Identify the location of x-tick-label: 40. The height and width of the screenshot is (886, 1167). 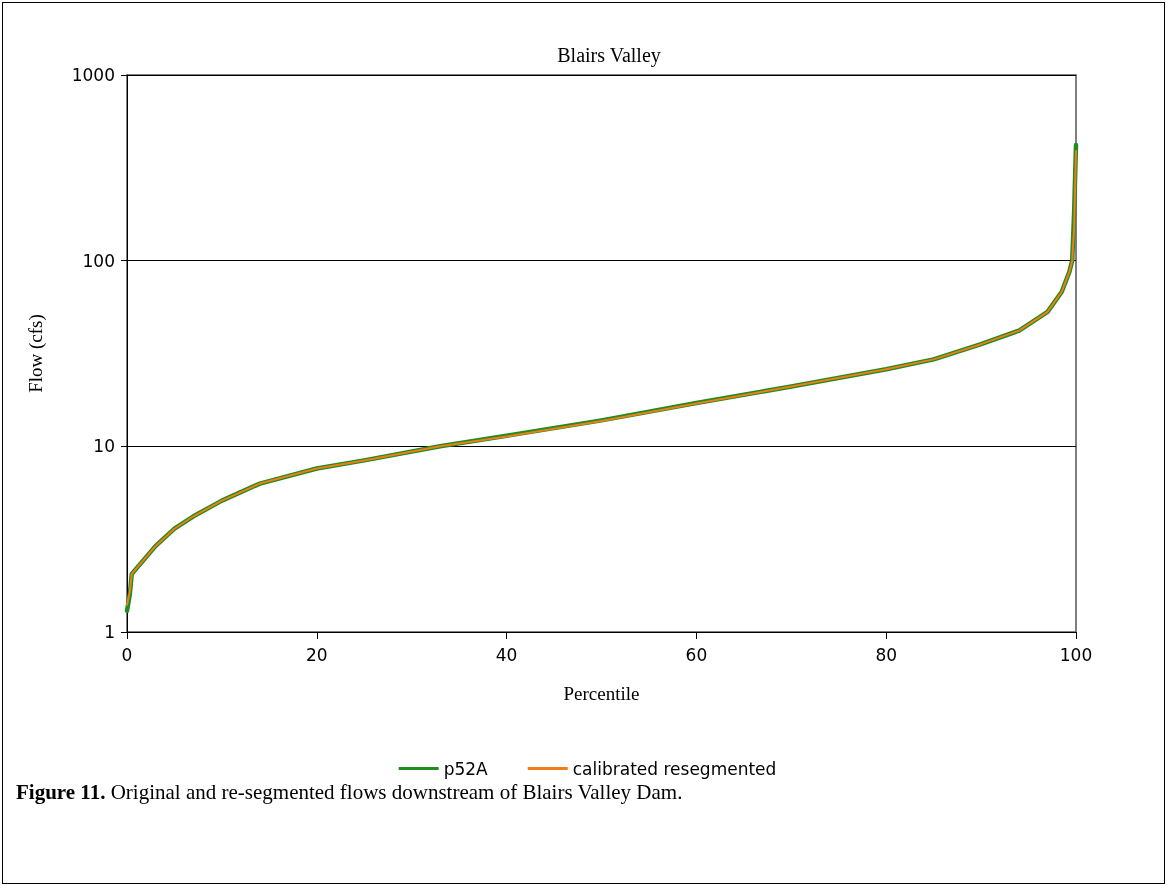
(506, 654).